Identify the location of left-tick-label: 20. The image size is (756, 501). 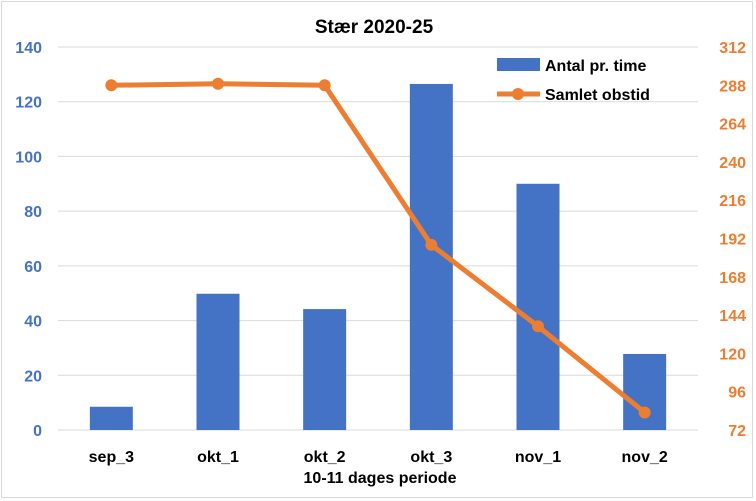
(33, 376).